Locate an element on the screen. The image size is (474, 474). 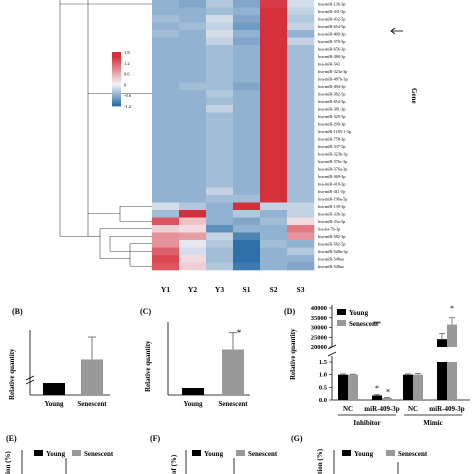
heatmap-row-label: hsa-miR-487b-3p is located at coordinates (333, 79).